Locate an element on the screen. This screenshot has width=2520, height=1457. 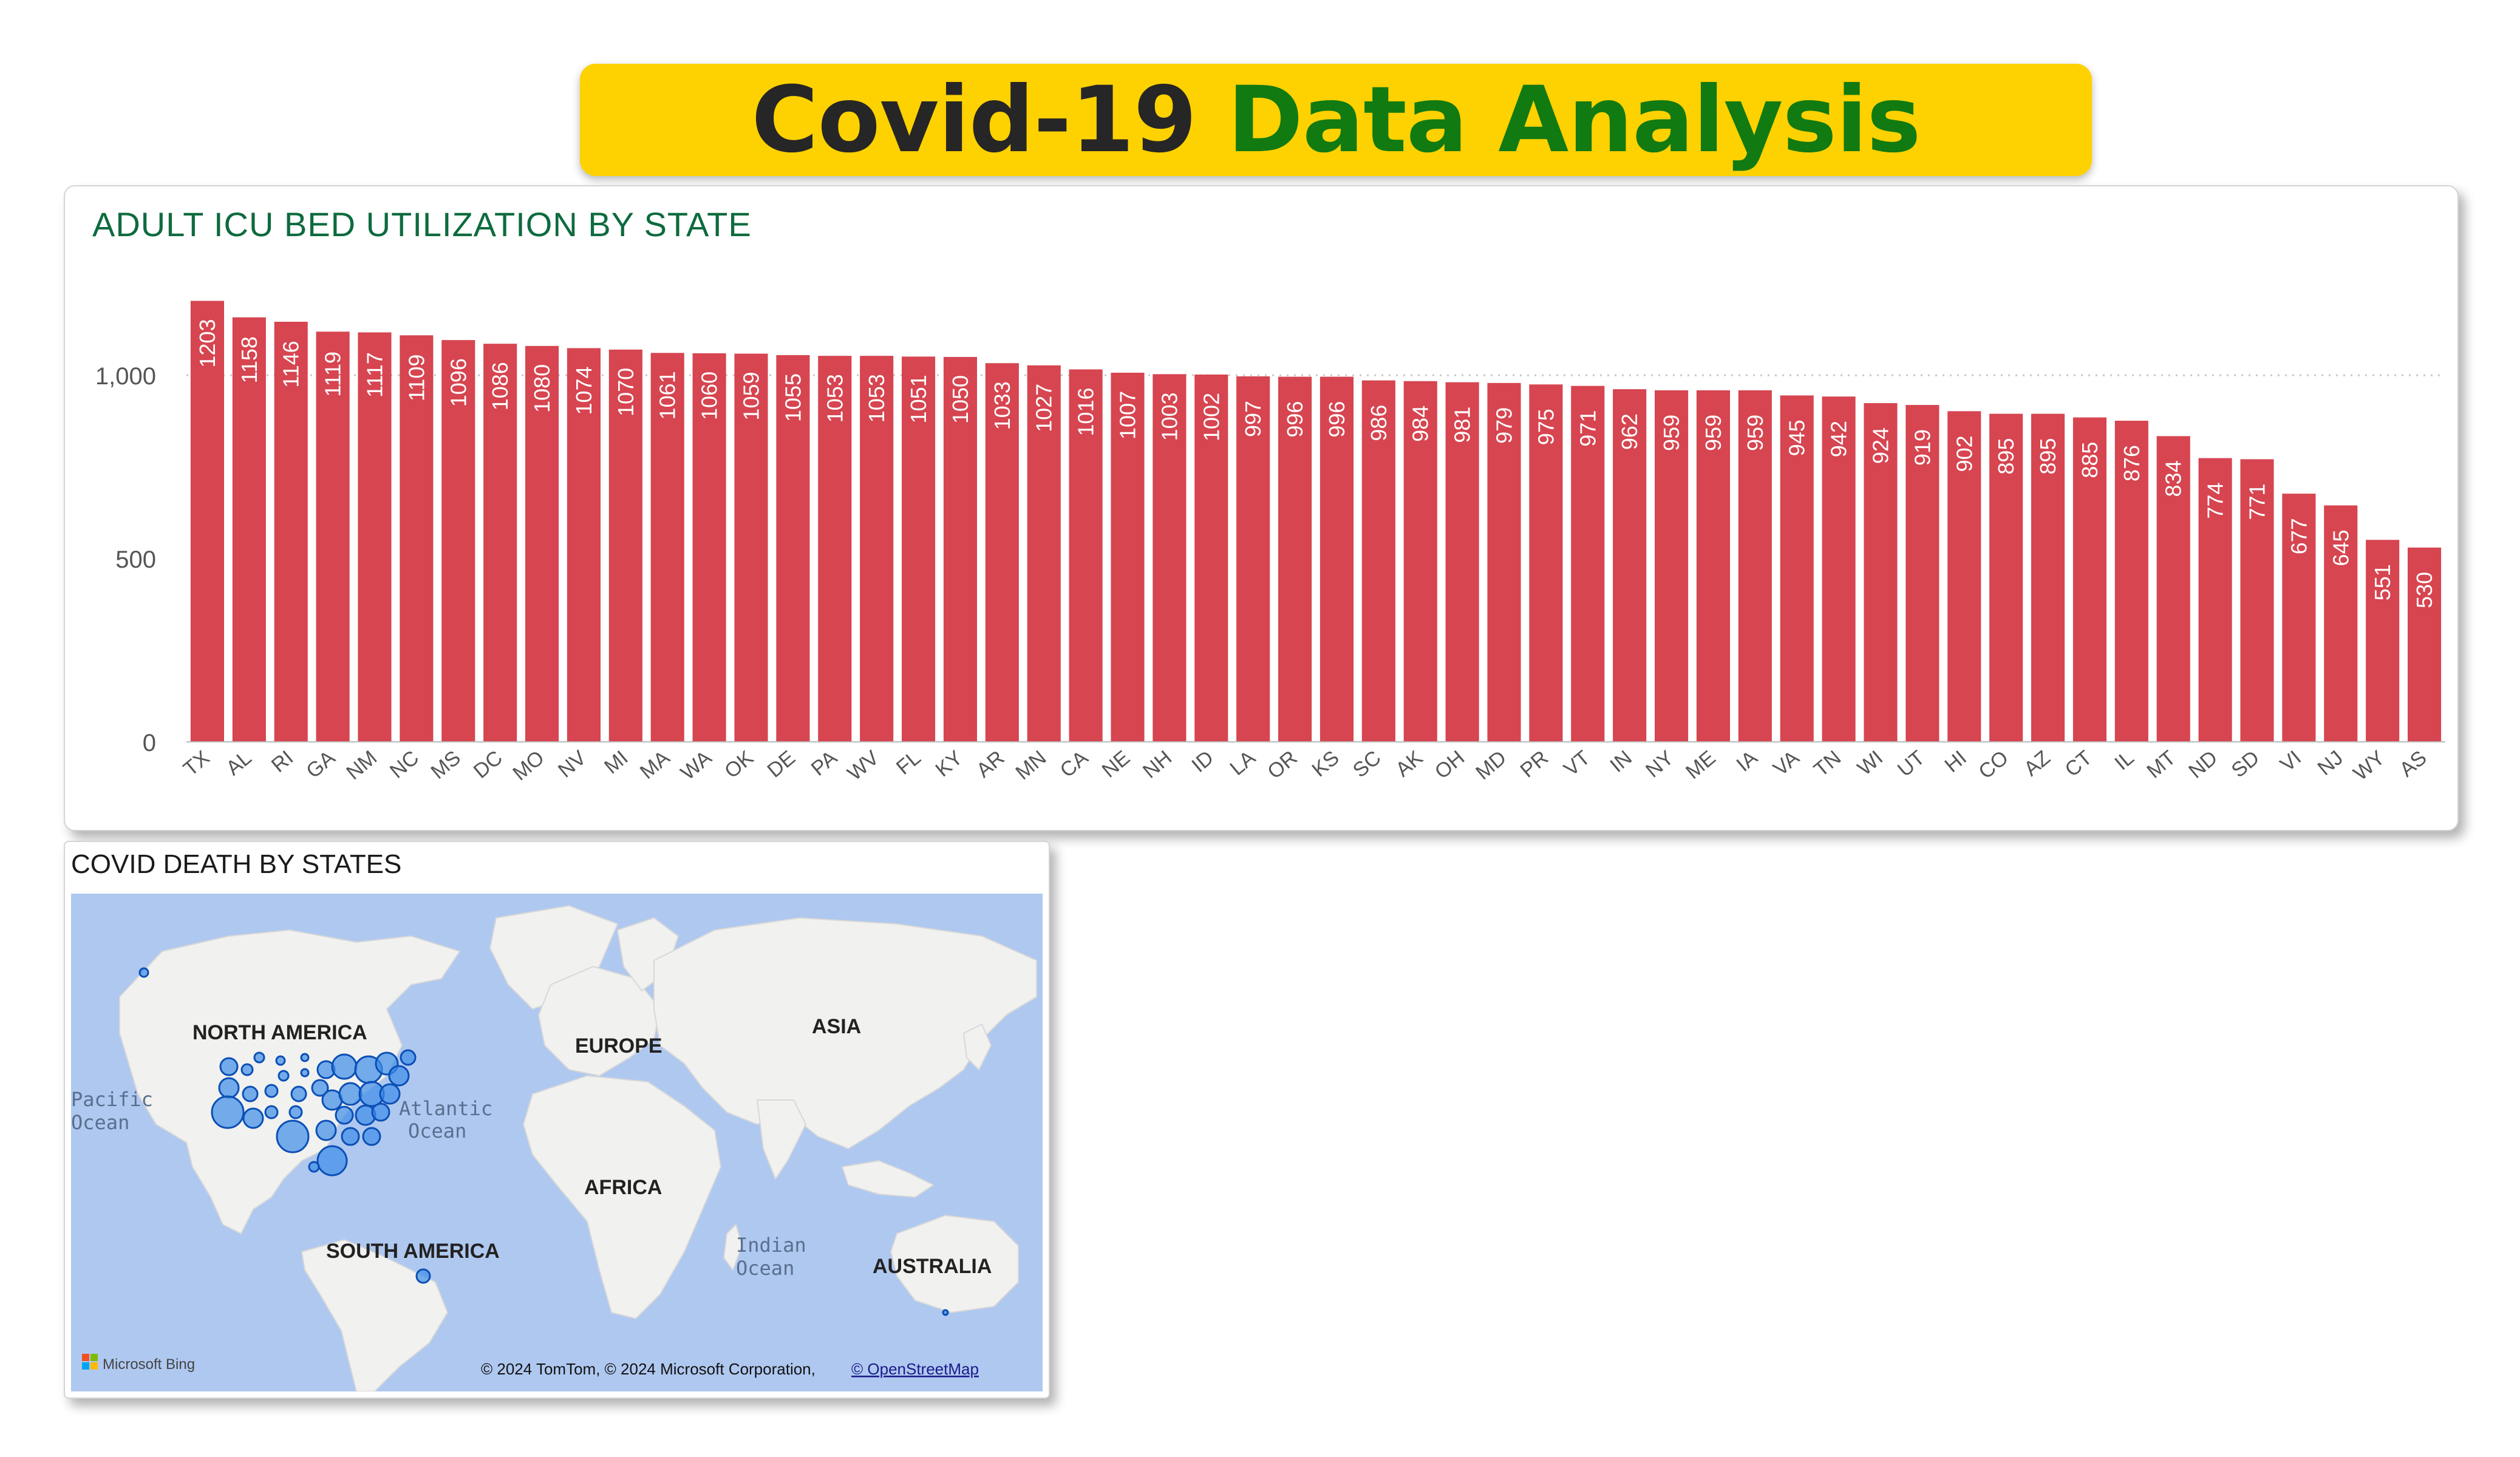
bar-il is located at coordinates (2131, 581).